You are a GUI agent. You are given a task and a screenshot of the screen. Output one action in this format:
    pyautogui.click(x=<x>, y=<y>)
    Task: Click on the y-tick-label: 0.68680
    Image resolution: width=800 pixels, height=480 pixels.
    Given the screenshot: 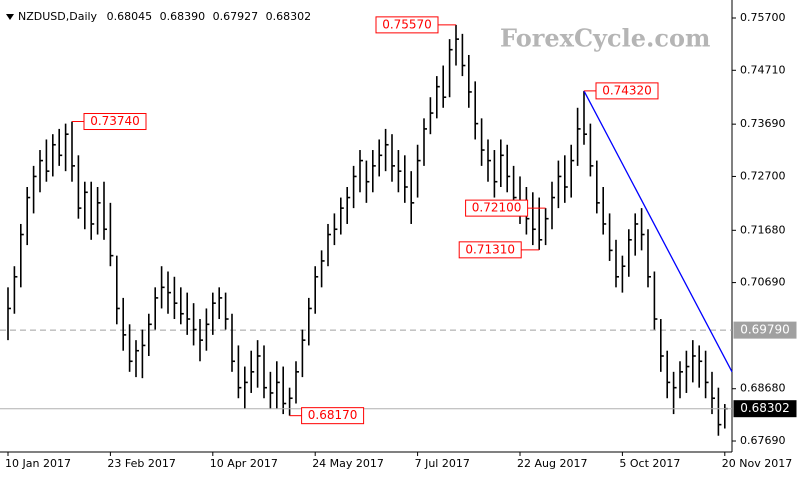 What is the action you would take?
    pyautogui.click(x=763, y=388)
    